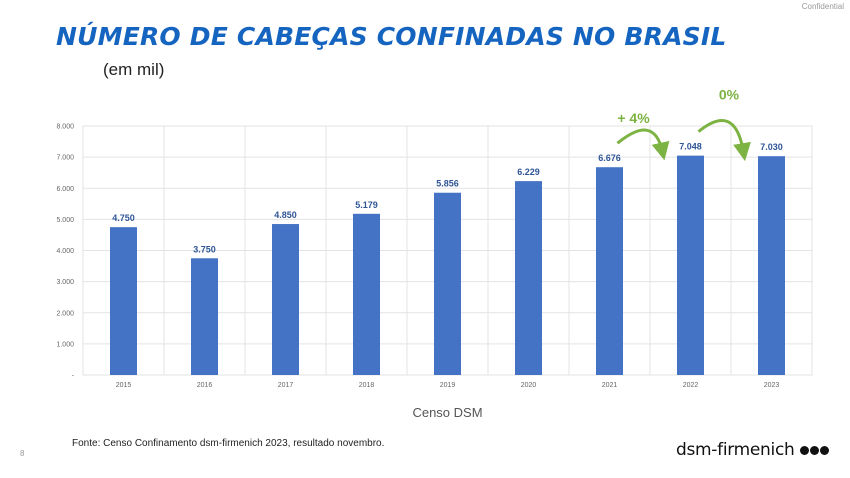  What do you see at coordinates (285, 215) in the screenshot?
I see `data-label: 4.850` at bounding box center [285, 215].